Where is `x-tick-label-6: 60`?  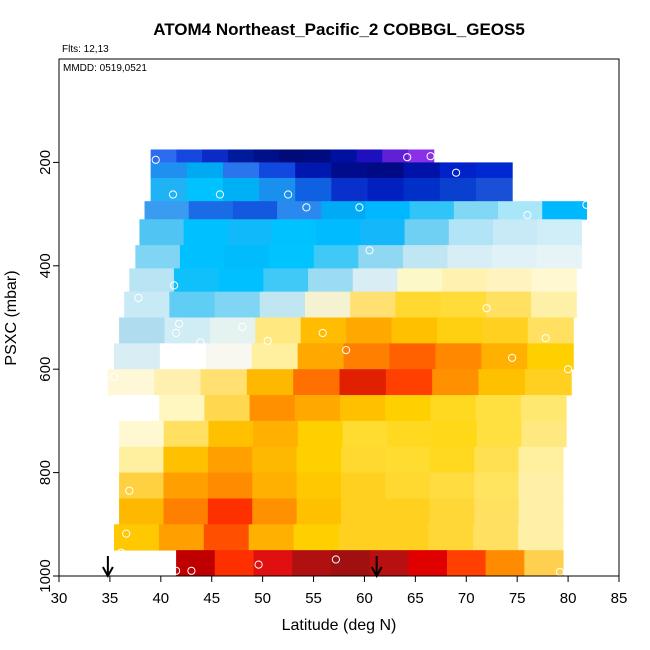 x-tick-label-6: 60 is located at coordinates (364, 598).